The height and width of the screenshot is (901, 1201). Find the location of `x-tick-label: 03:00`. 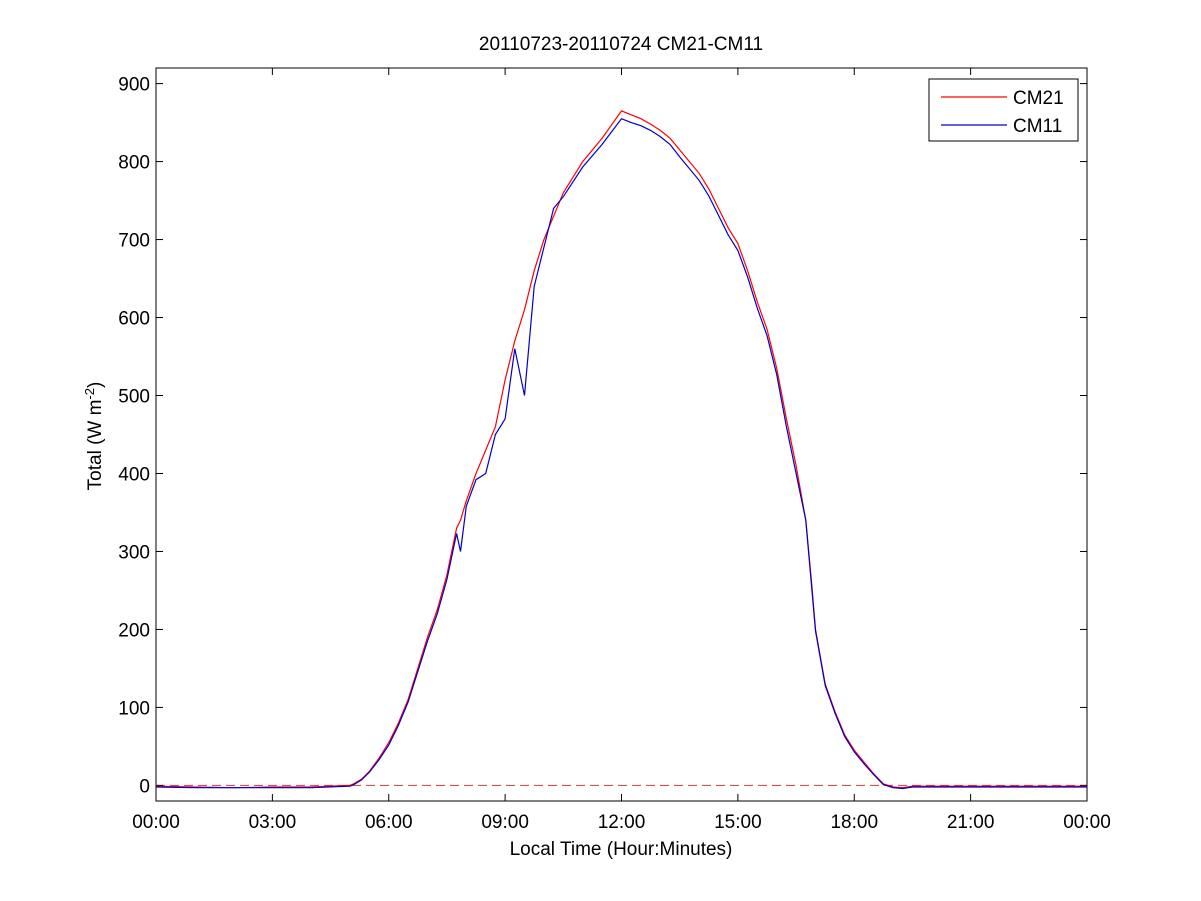

x-tick-label: 03:00 is located at coordinates (273, 822).